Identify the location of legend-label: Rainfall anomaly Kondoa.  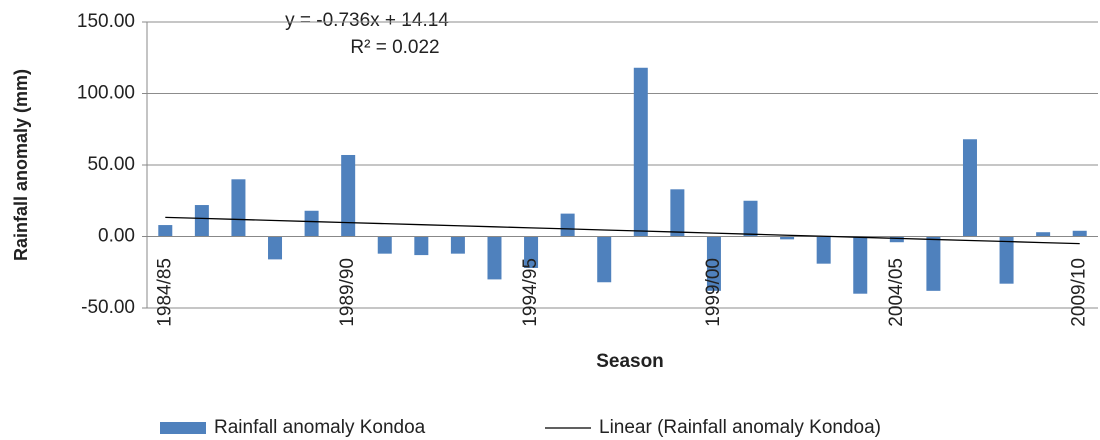
(320, 427).